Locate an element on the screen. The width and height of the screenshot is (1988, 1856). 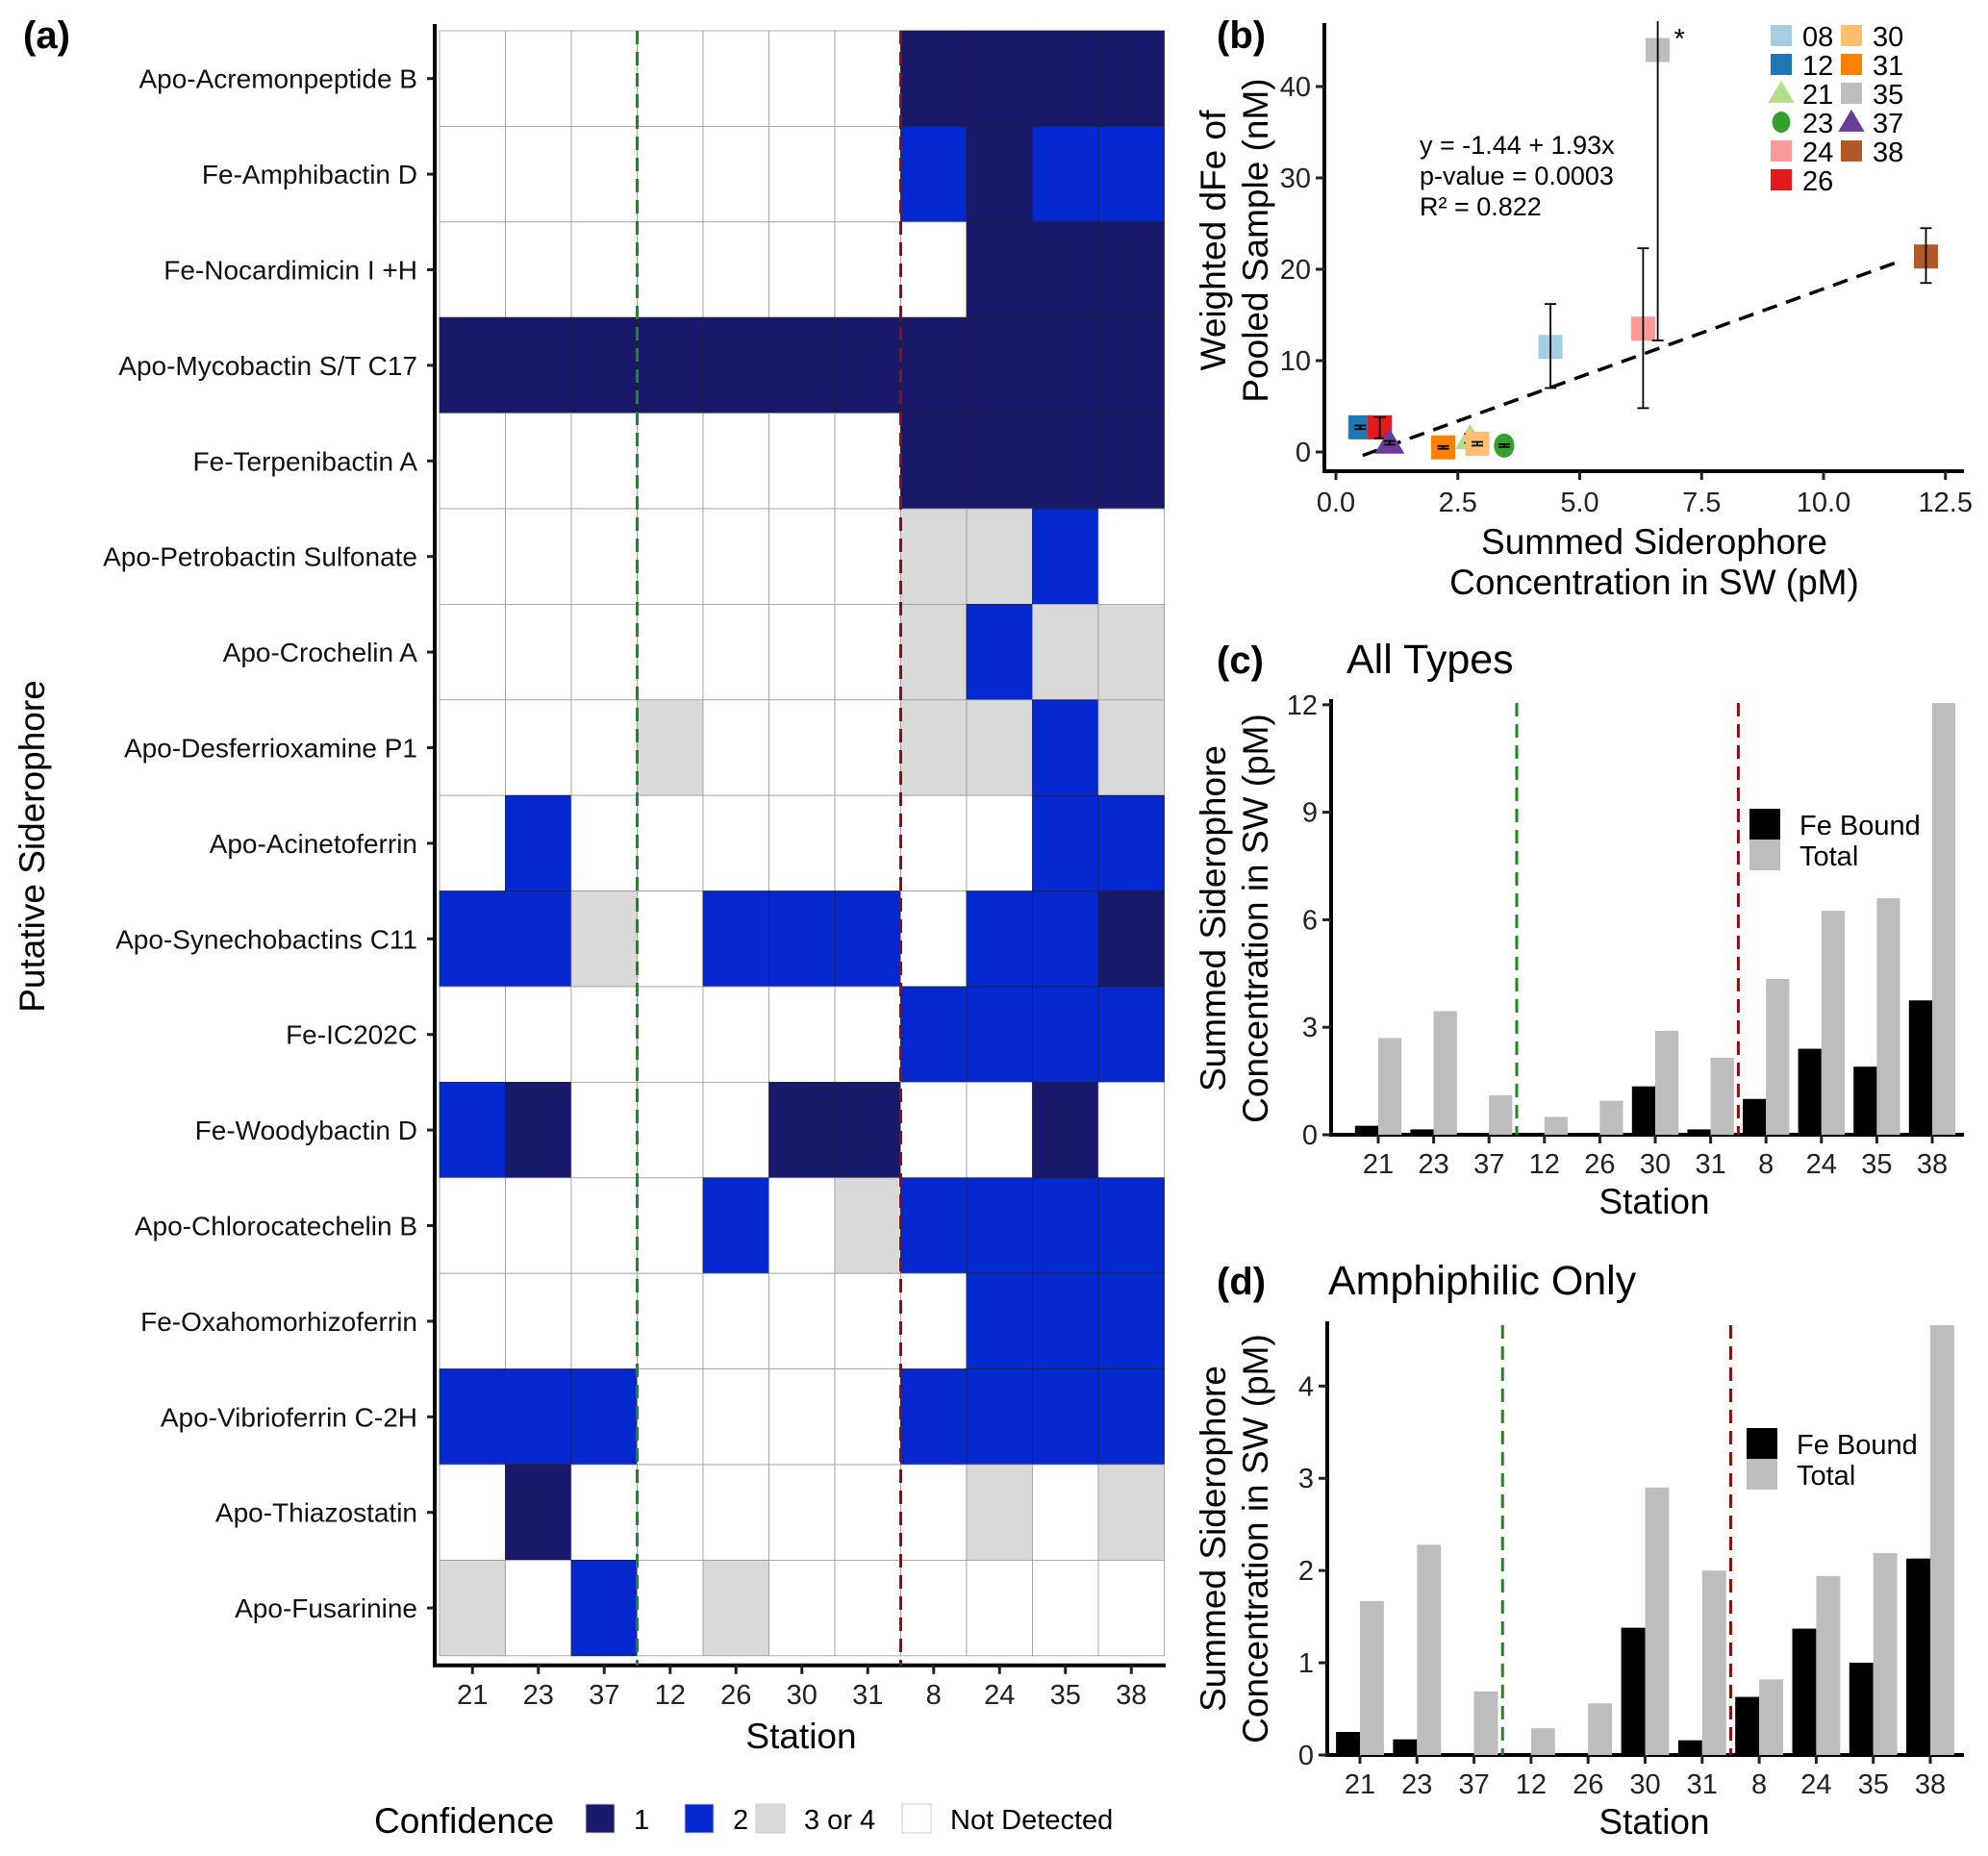
x-tick-label: 10.0 is located at coordinates (1823, 503).